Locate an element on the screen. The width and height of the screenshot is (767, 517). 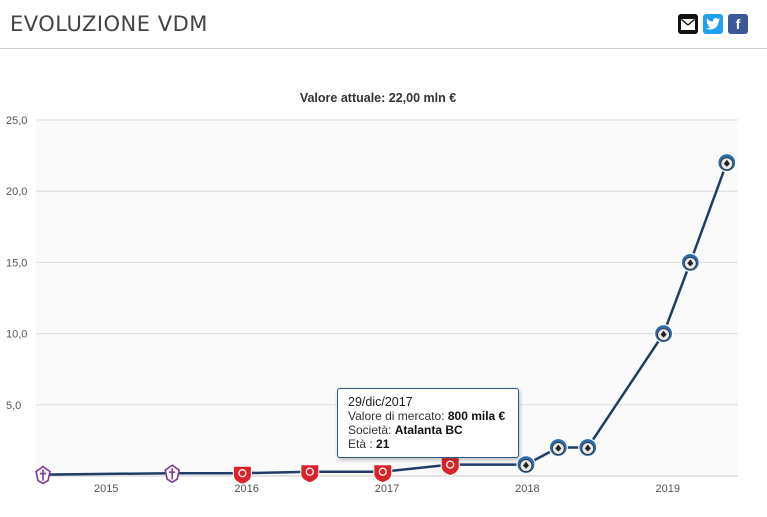
tooltip-date: 29/dic/2017 is located at coordinates (380, 402).